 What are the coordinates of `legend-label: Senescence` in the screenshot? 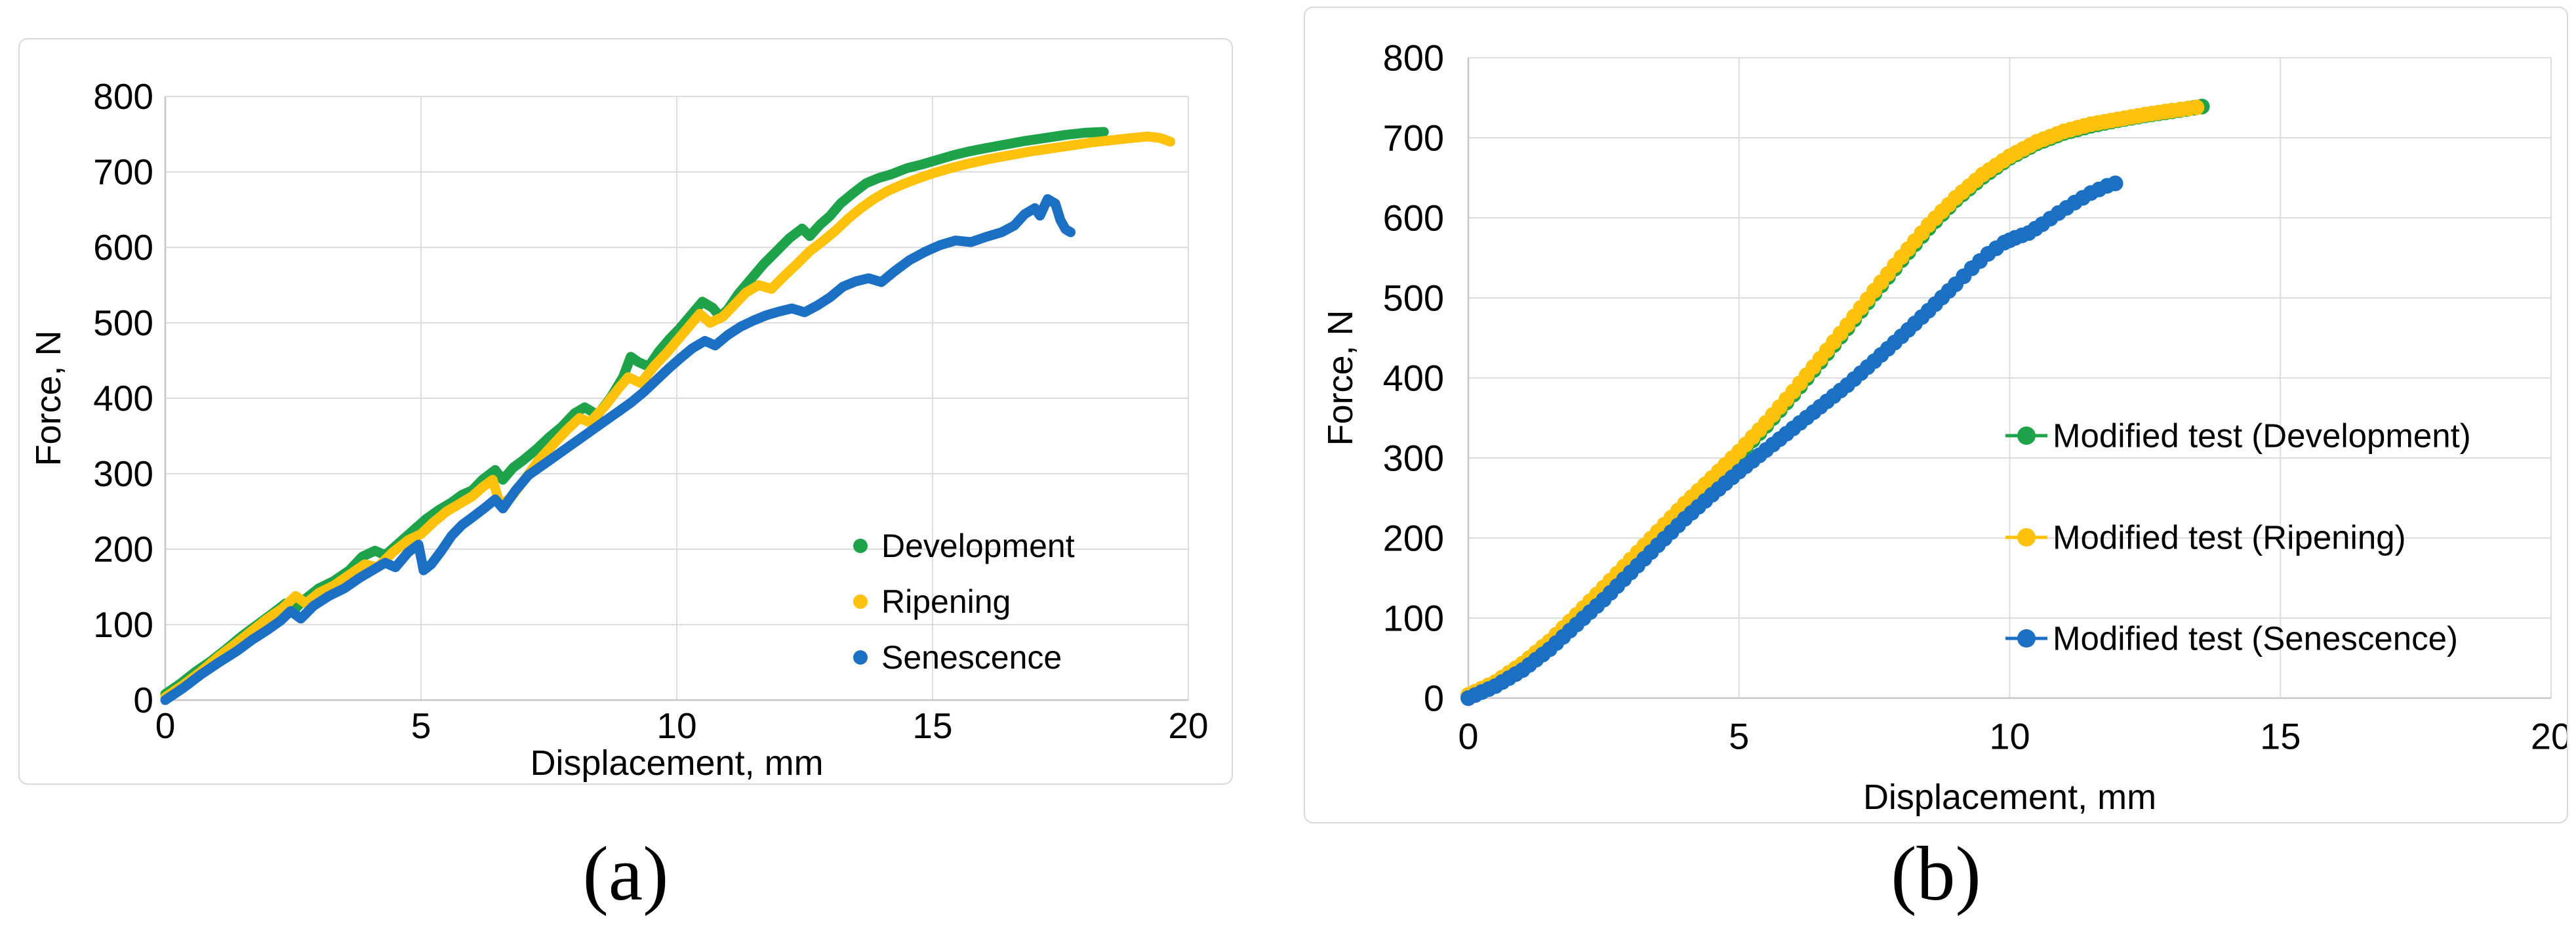 It's located at (971, 657).